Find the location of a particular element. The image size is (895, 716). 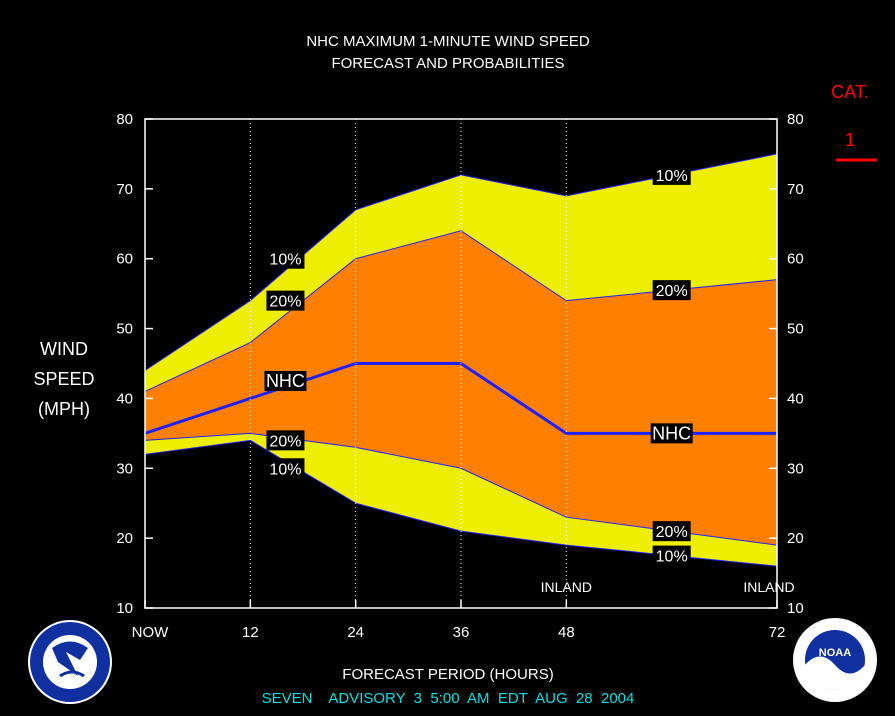

annotation-inland-10: INLAND is located at coordinates (566, 587).